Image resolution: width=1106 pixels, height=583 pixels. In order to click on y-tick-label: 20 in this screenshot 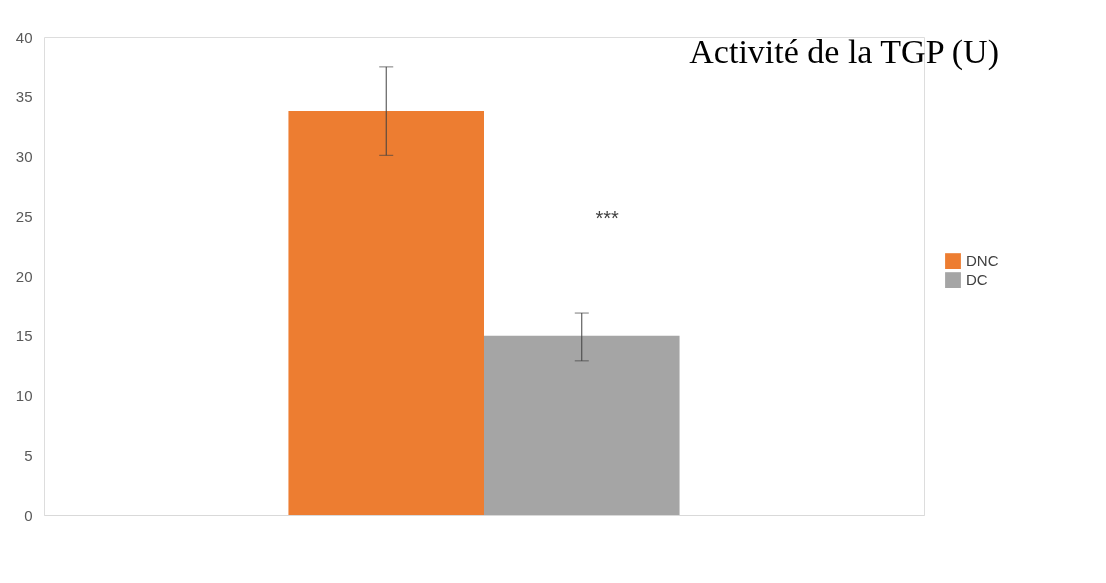, I will do `click(24, 276)`.